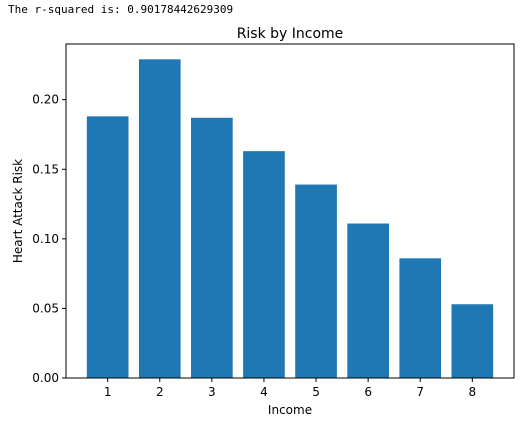 This screenshot has height=425, width=525. I want to click on cell-output-text: The r-squared is: 0.90178442629309, so click(121, 9).